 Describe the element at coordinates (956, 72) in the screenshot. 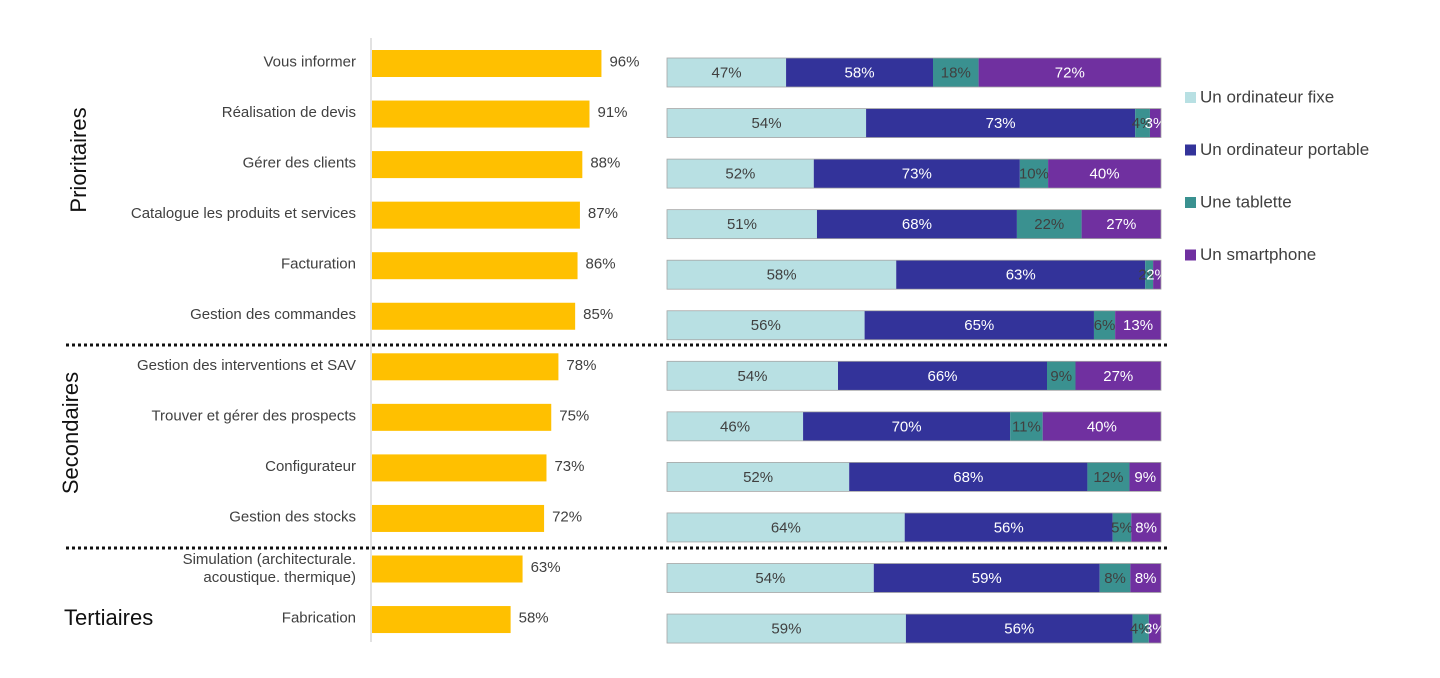

I see `stack-segment-label: 18%` at that location.